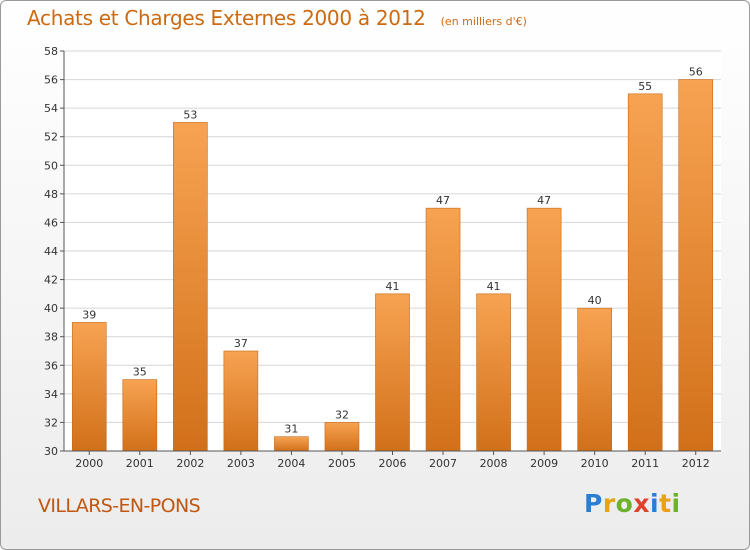 This screenshot has height=550, width=750. What do you see at coordinates (119, 506) in the screenshot?
I see `location-label: VILLARS-EN-PONS` at bounding box center [119, 506].